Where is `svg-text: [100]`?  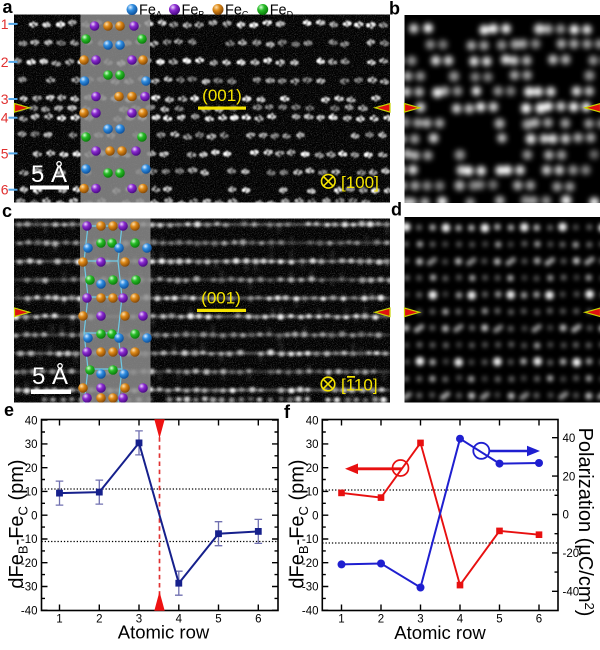
svg-text: [100] is located at coordinates (360, 182).